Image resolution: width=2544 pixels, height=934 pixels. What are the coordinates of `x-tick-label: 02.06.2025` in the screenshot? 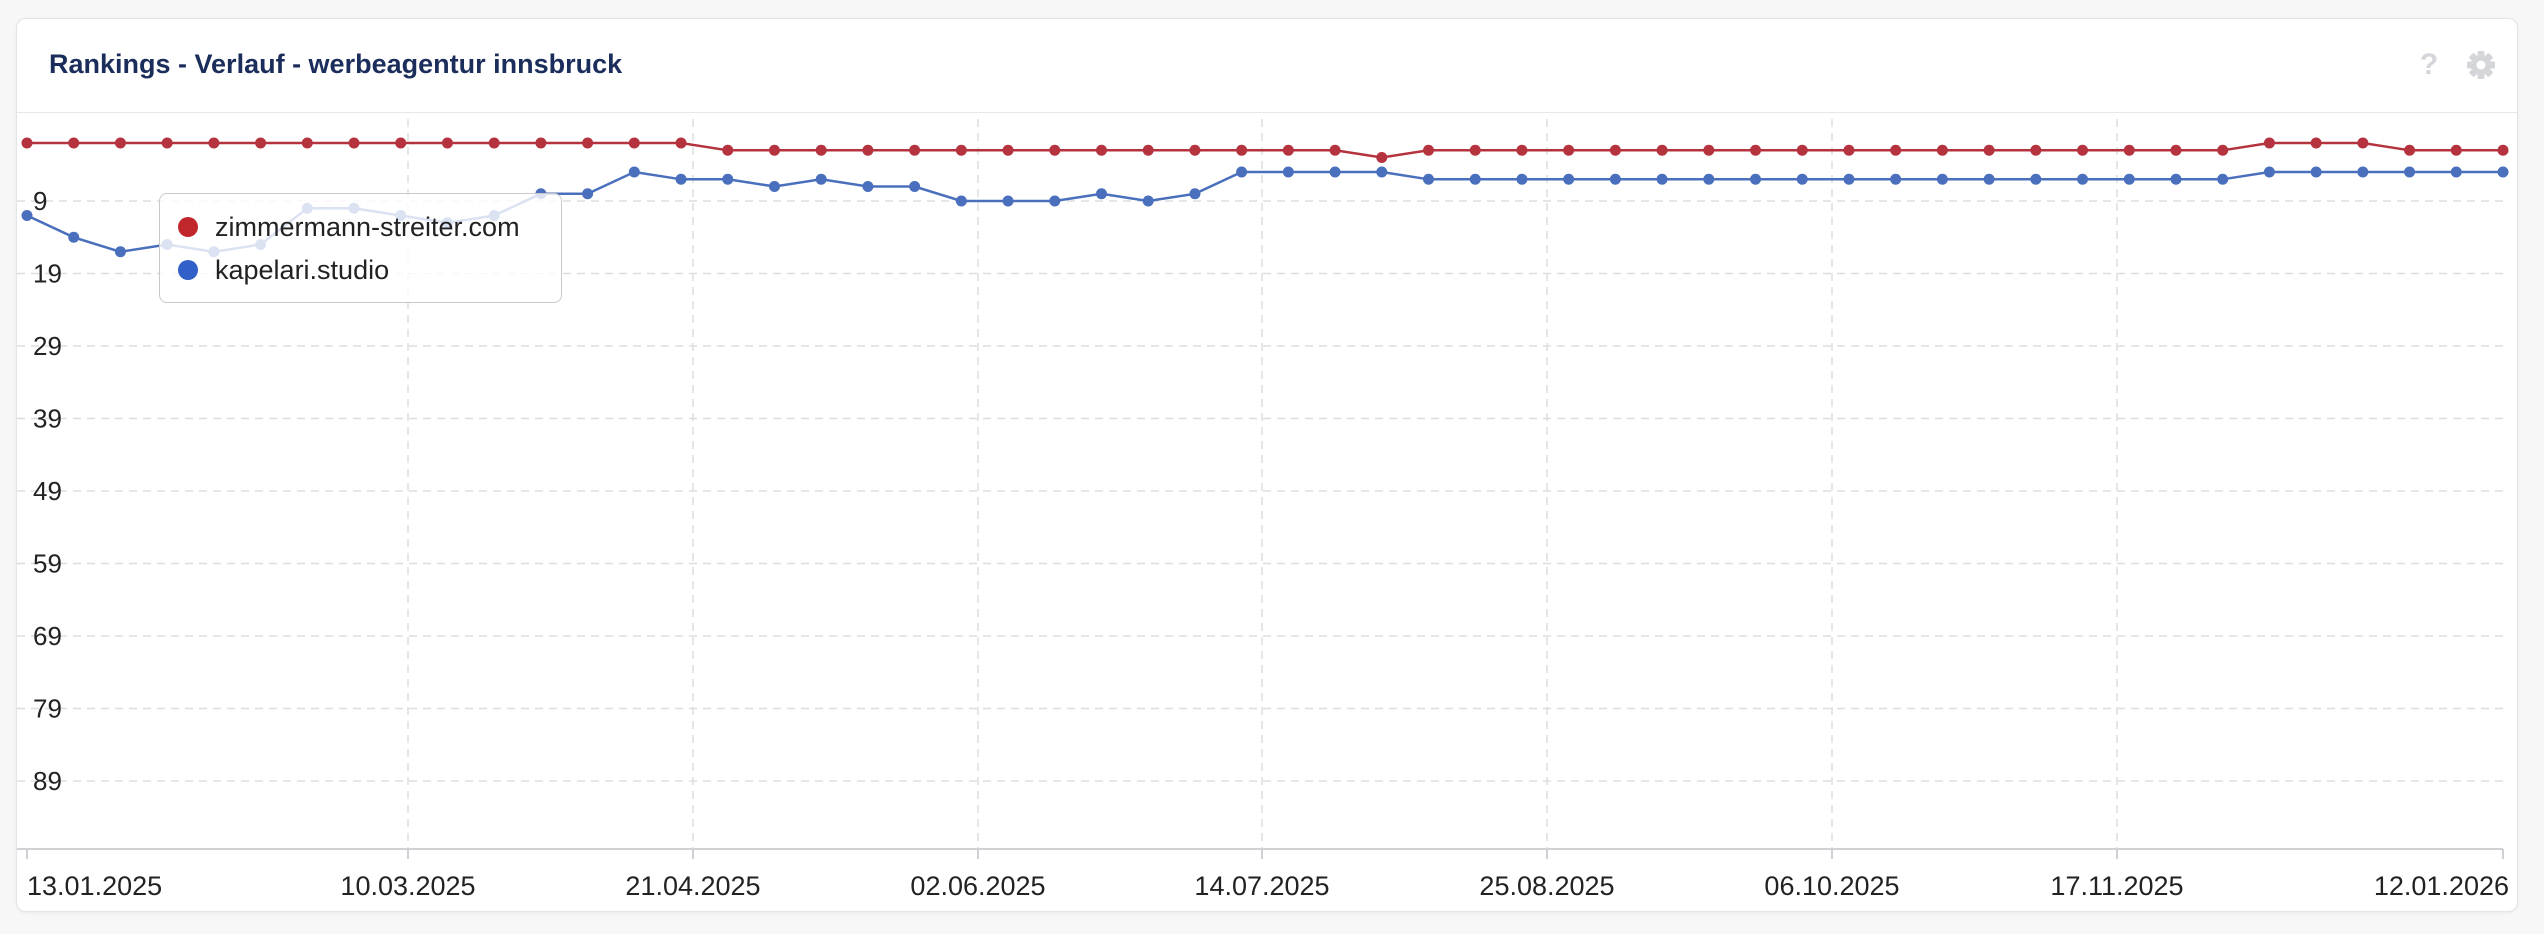 It's located at (977, 886).